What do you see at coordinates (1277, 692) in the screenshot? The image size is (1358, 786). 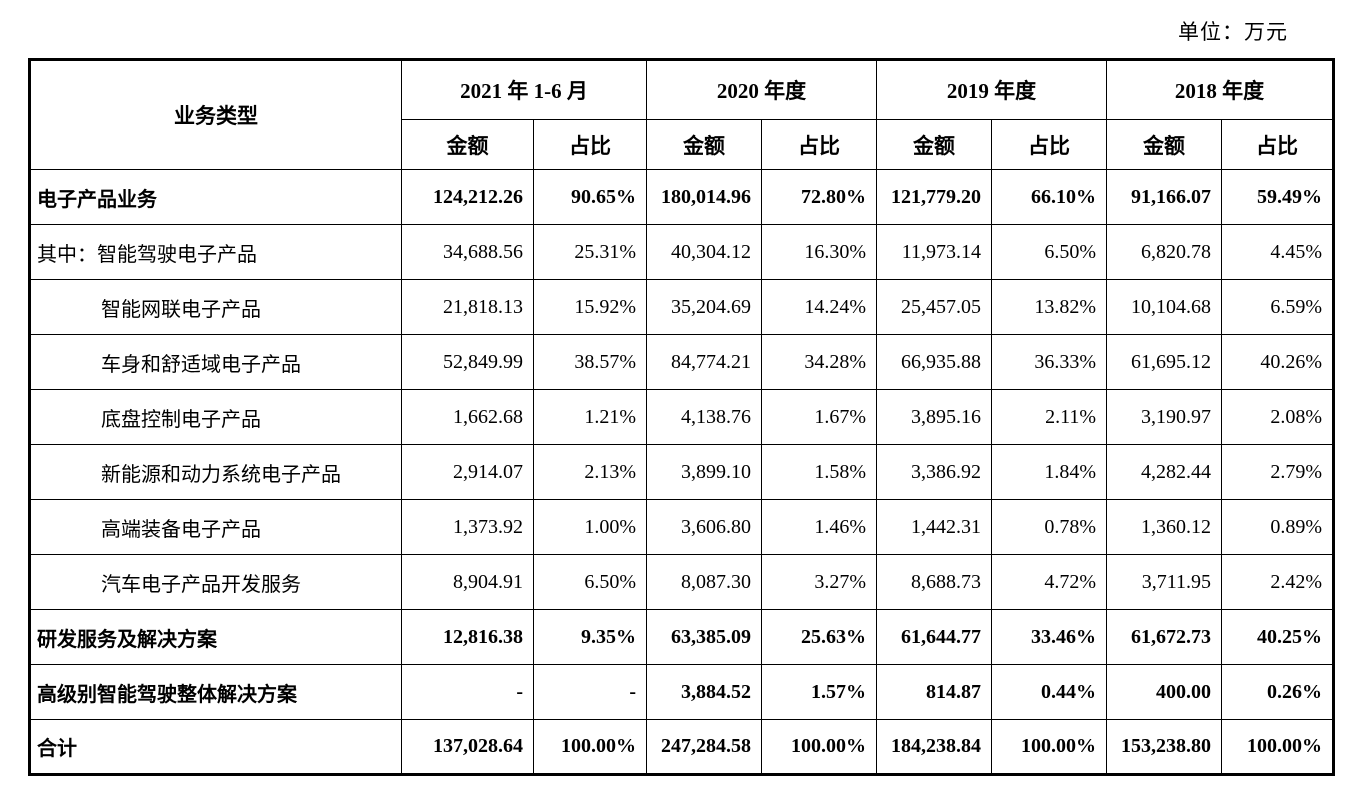 I see `ratio-value: 0.26%` at bounding box center [1277, 692].